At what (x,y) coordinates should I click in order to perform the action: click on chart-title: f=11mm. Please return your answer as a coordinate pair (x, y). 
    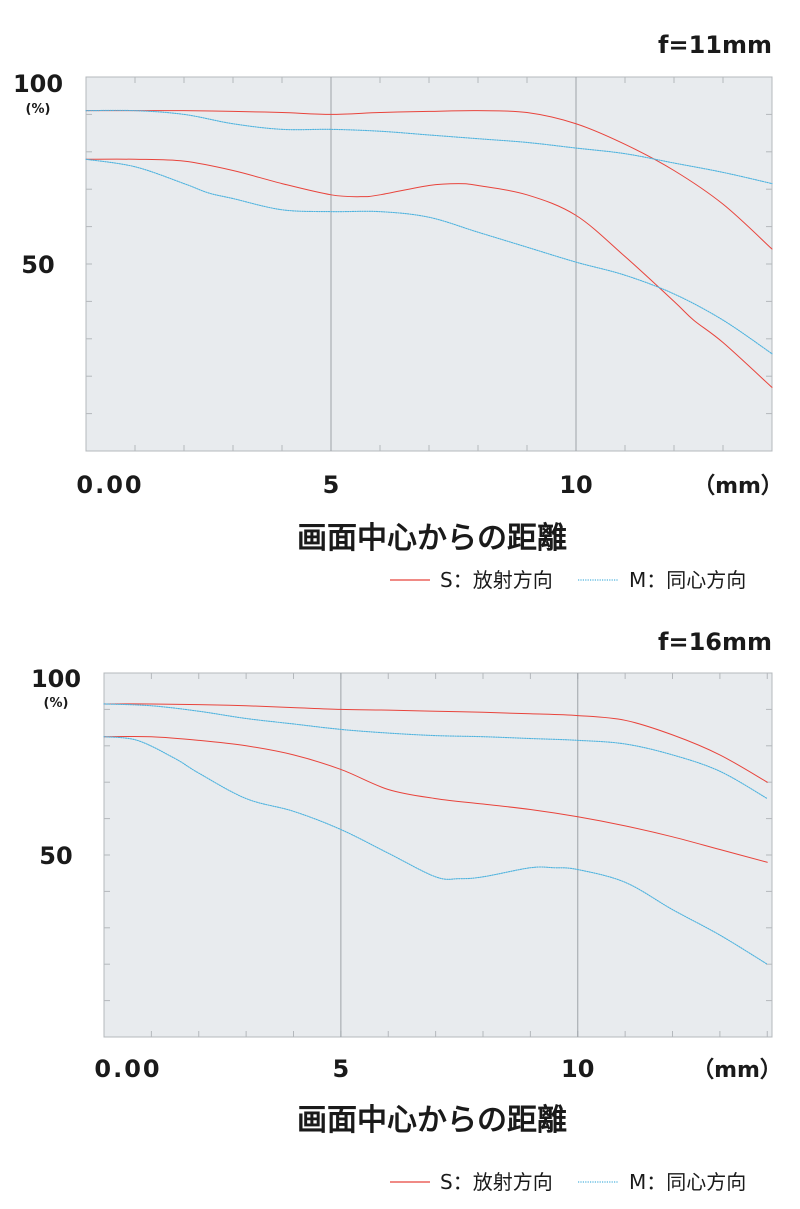
    Looking at the image, I should click on (715, 45).